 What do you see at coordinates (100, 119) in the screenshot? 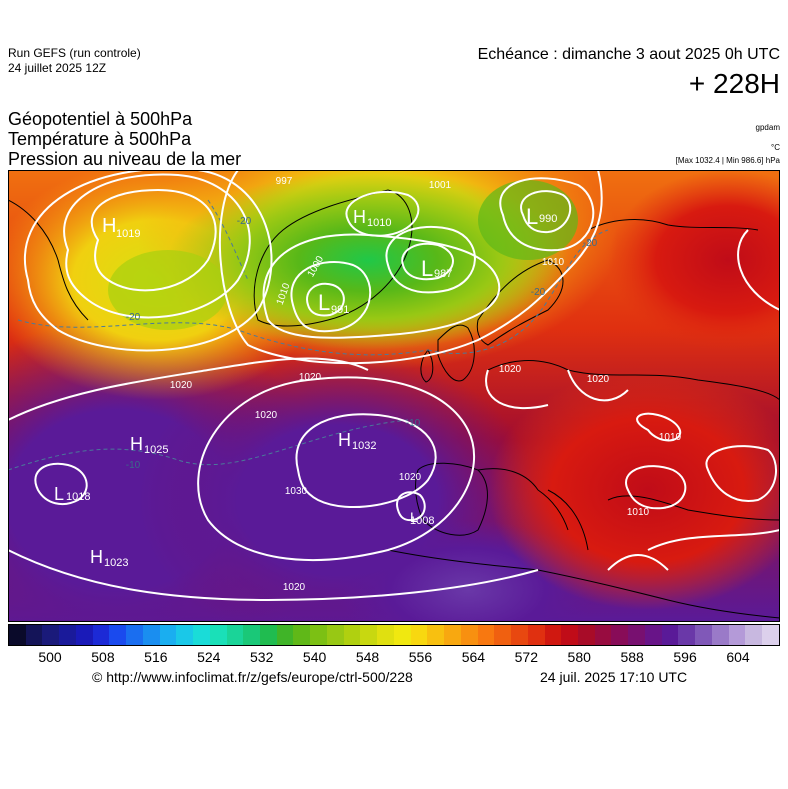
I see `param-geopotential: Géopotentiel à 500hPa` at bounding box center [100, 119].